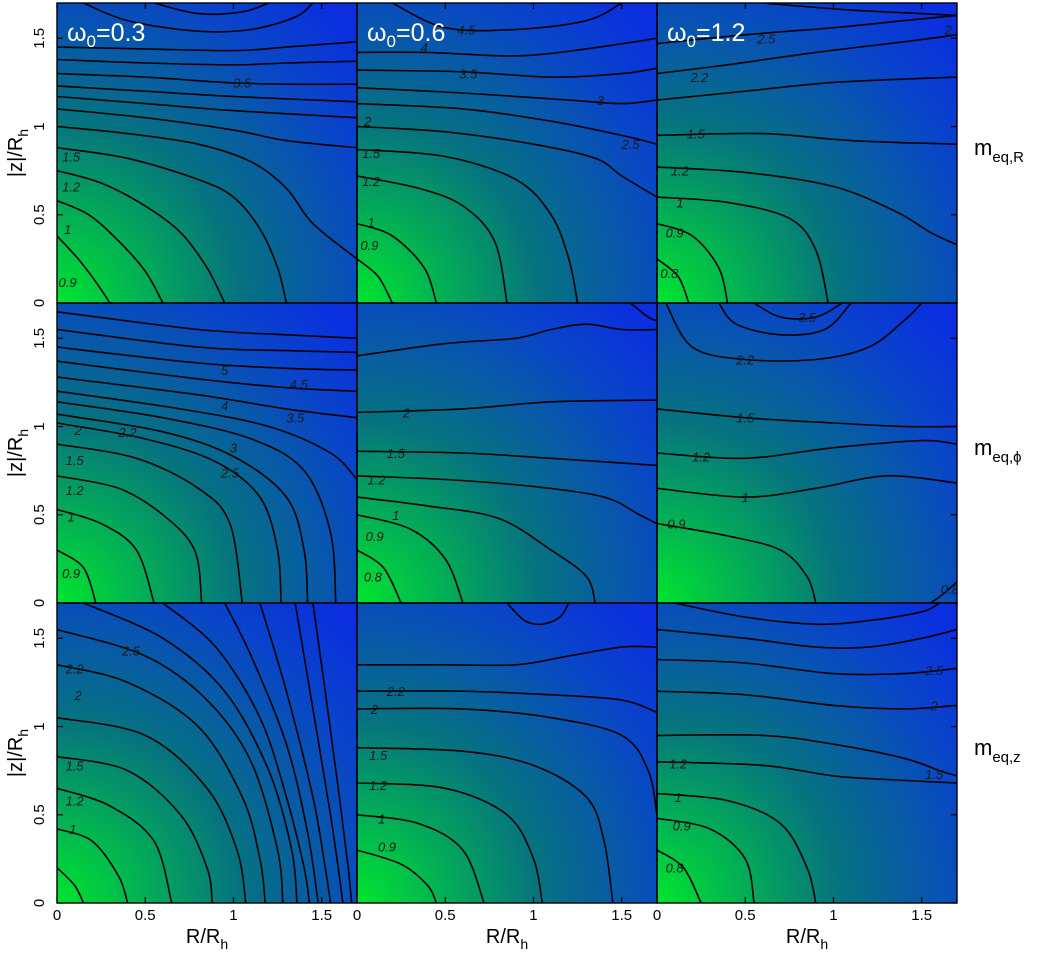  I want to click on contour-label: 4, so click(423, 47).